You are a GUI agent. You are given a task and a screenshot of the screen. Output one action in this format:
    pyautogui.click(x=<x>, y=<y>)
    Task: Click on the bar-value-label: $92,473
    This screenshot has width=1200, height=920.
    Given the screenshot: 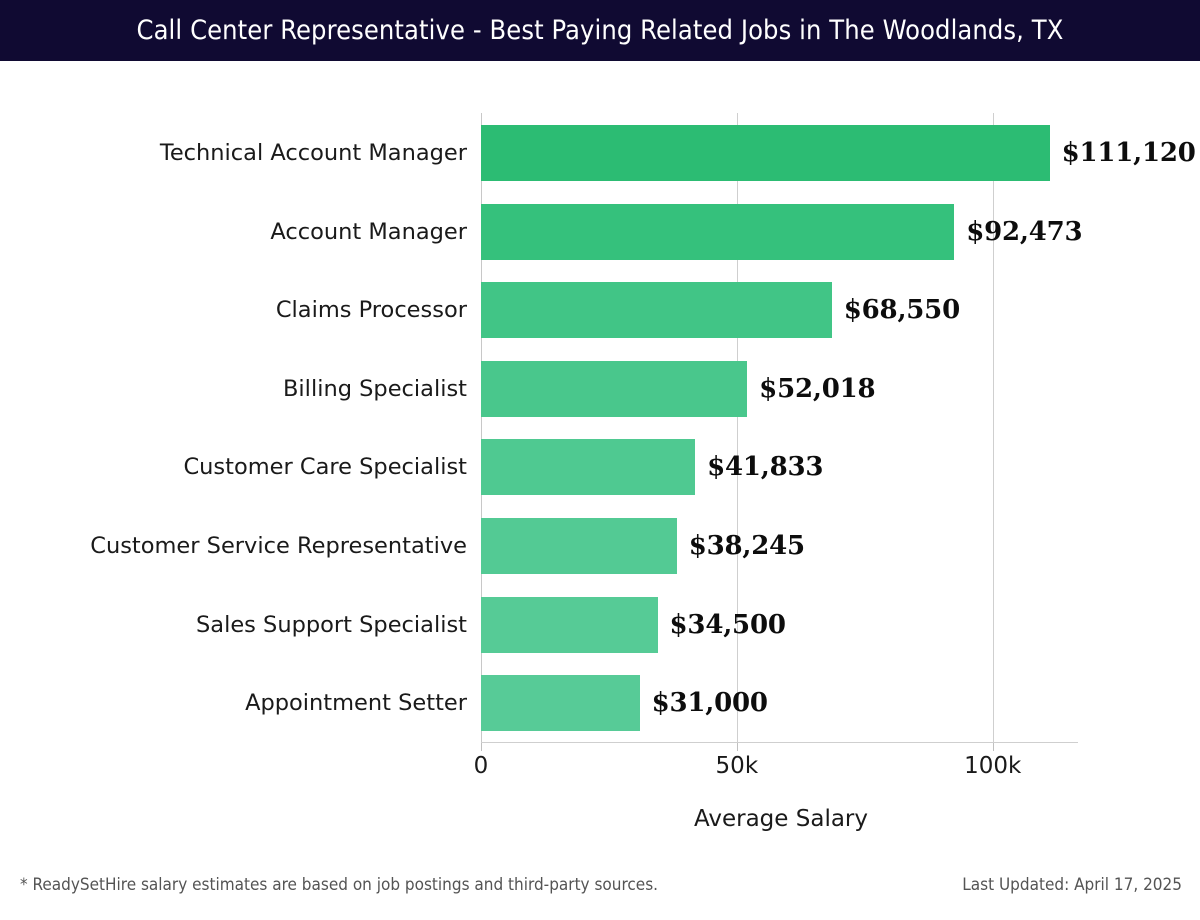 What is the action you would take?
    pyautogui.click(x=1024, y=231)
    